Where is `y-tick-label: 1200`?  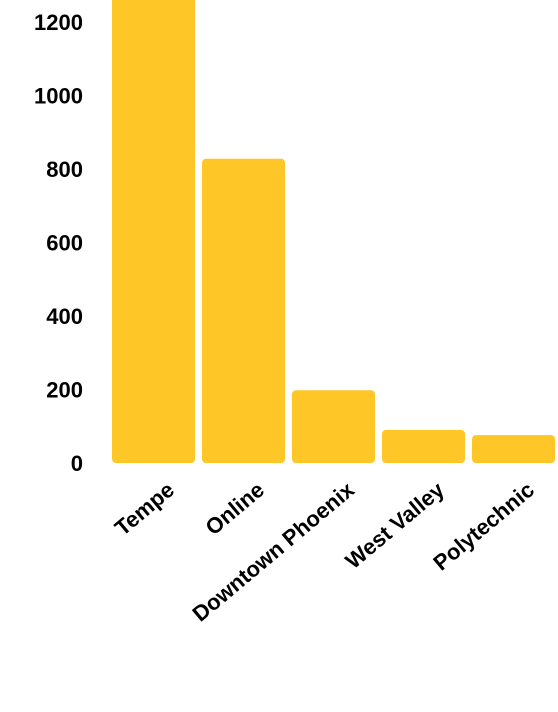 y-tick-label: 1200 is located at coordinates (58, 22).